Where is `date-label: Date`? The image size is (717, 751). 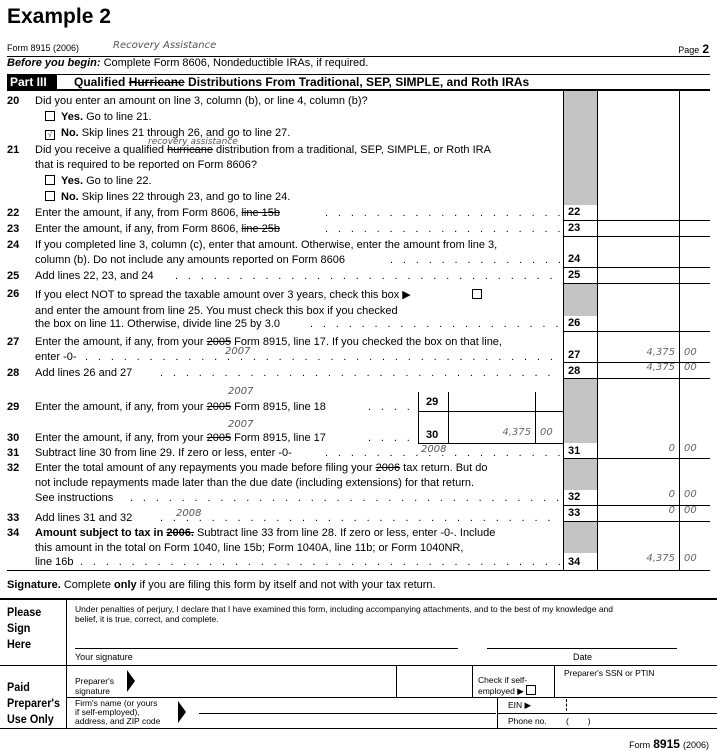
date-label: Date is located at coordinates (583, 657).